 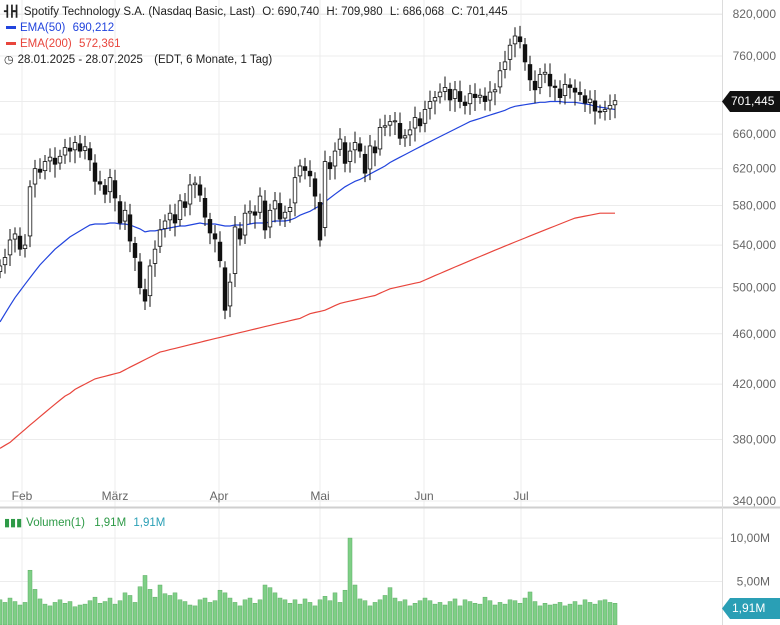 What do you see at coordinates (86, 523) in the screenshot?
I see `volume-legend: ▮▮▮ Volumen(1) 1,91M 1,91M` at bounding box center [86, 523].